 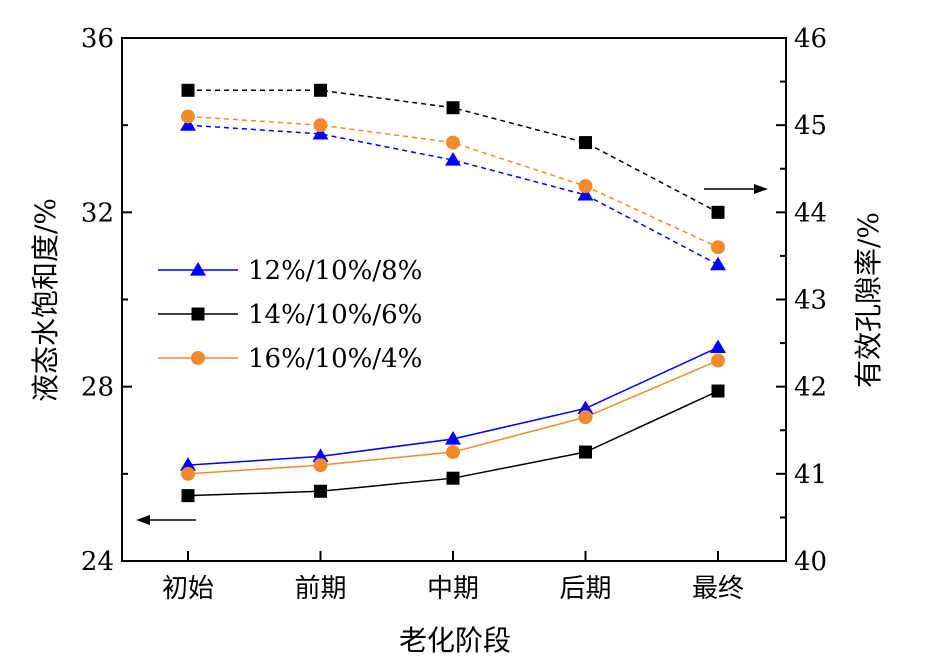 What do you see at coordinates (335, 315) in the screenshot?
I see `legend-label: 14%/10%/6%` at bounding box center [335, 315].